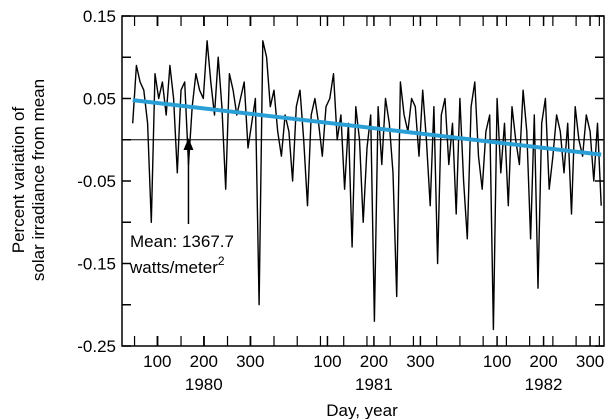  Describe the element at coordinates (544, 384) in the screenshot. I see `year-label: 1982` at that location.